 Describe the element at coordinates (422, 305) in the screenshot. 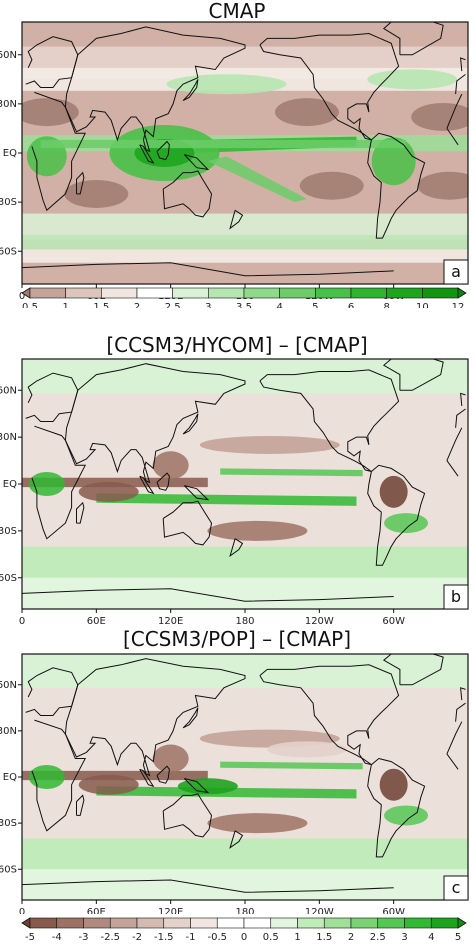

I see `colorbar-label: 10` at that location.